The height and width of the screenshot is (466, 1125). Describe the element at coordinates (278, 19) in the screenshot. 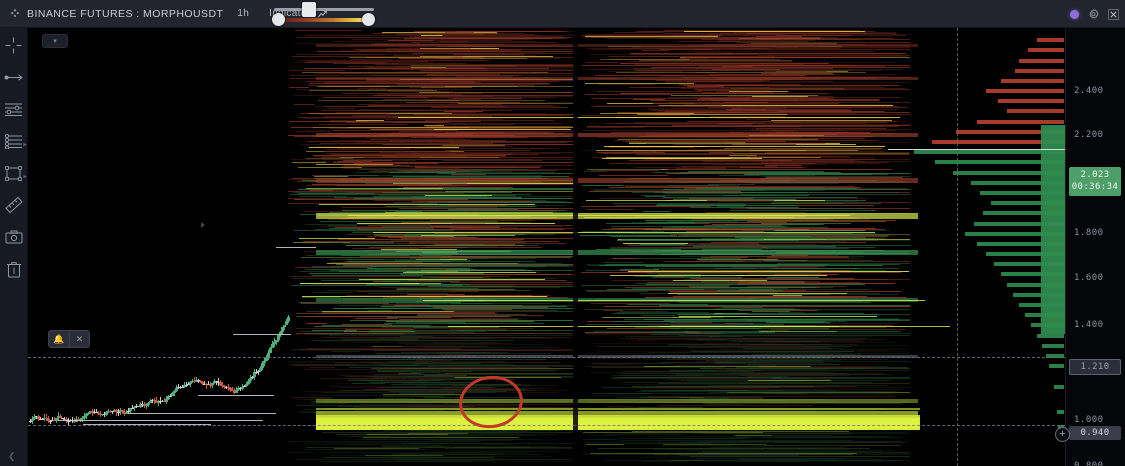

I see `color-range-handle-low` at that location.